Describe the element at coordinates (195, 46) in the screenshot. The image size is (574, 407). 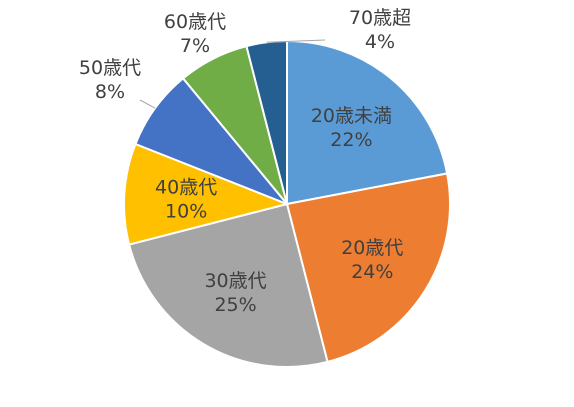
I see `slice-value-label: 7%` at that location.